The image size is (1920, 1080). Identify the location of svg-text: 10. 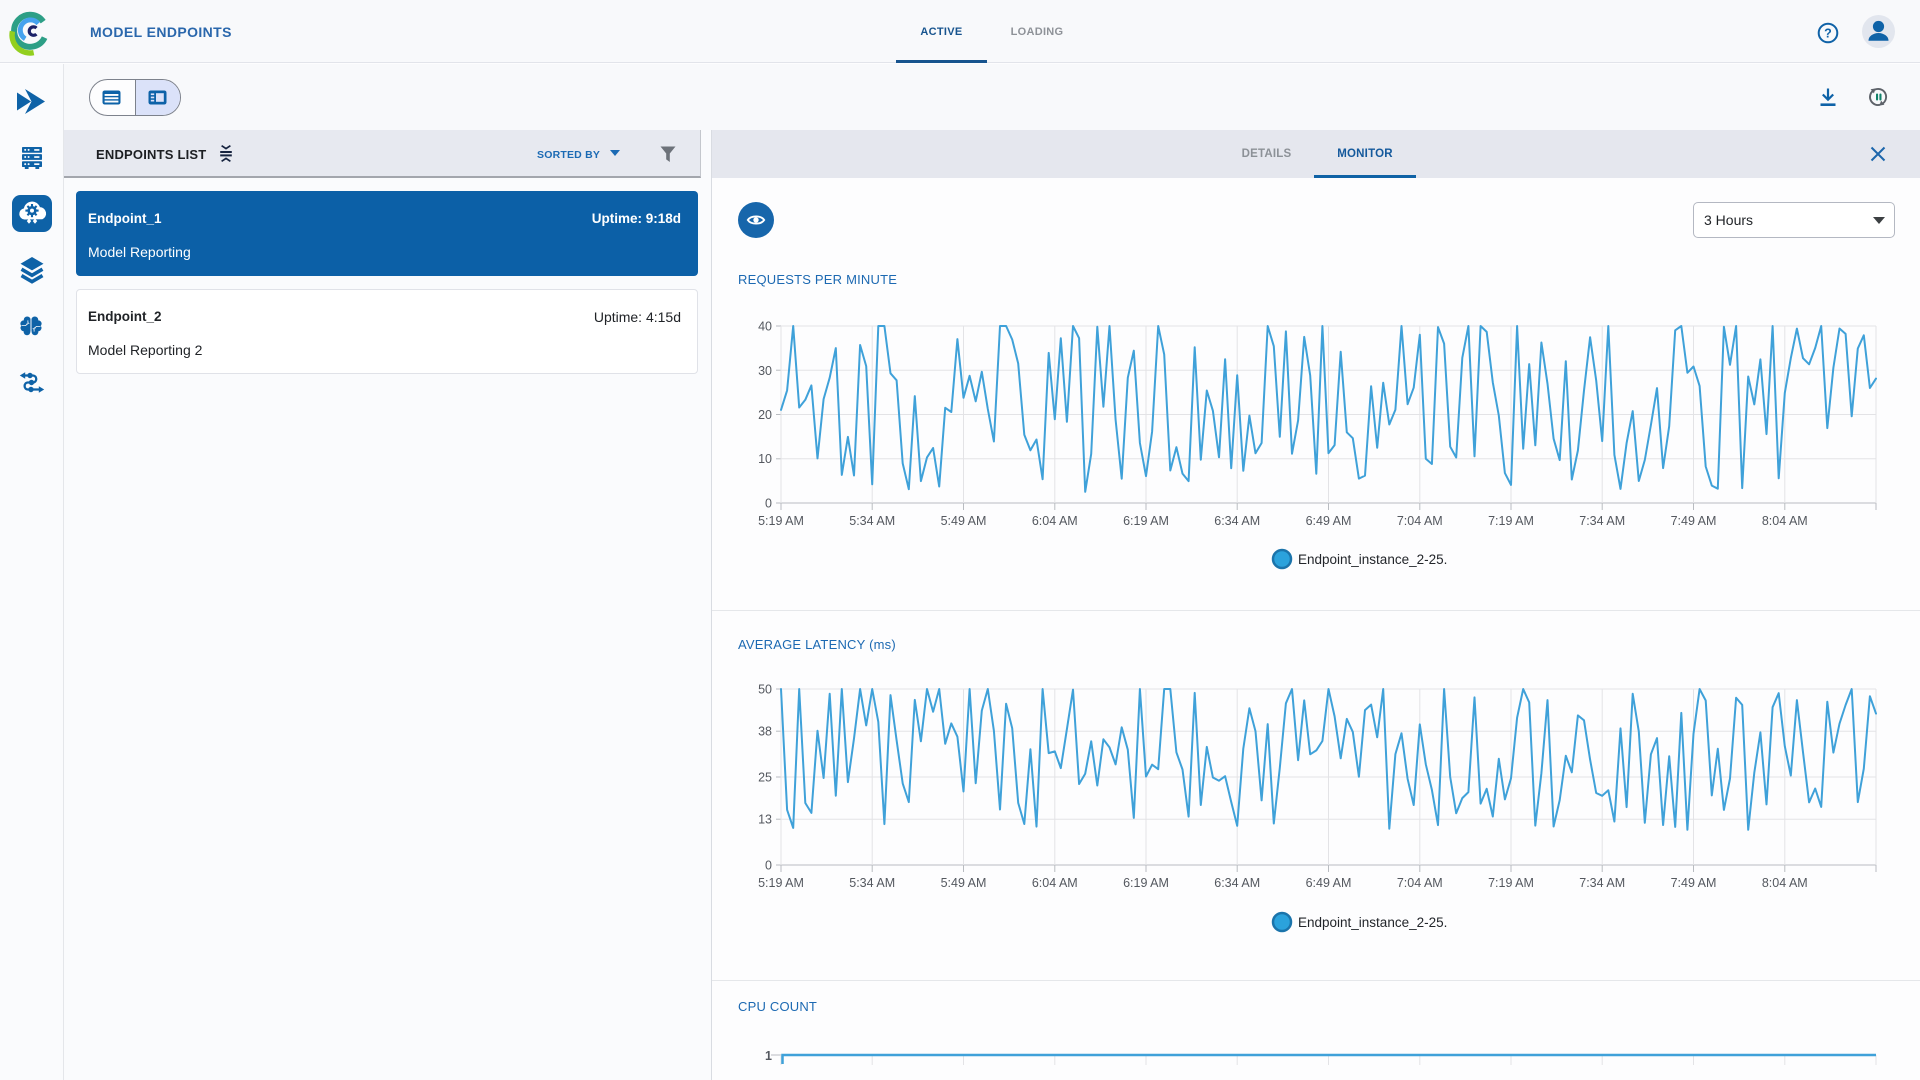
(765, 459).